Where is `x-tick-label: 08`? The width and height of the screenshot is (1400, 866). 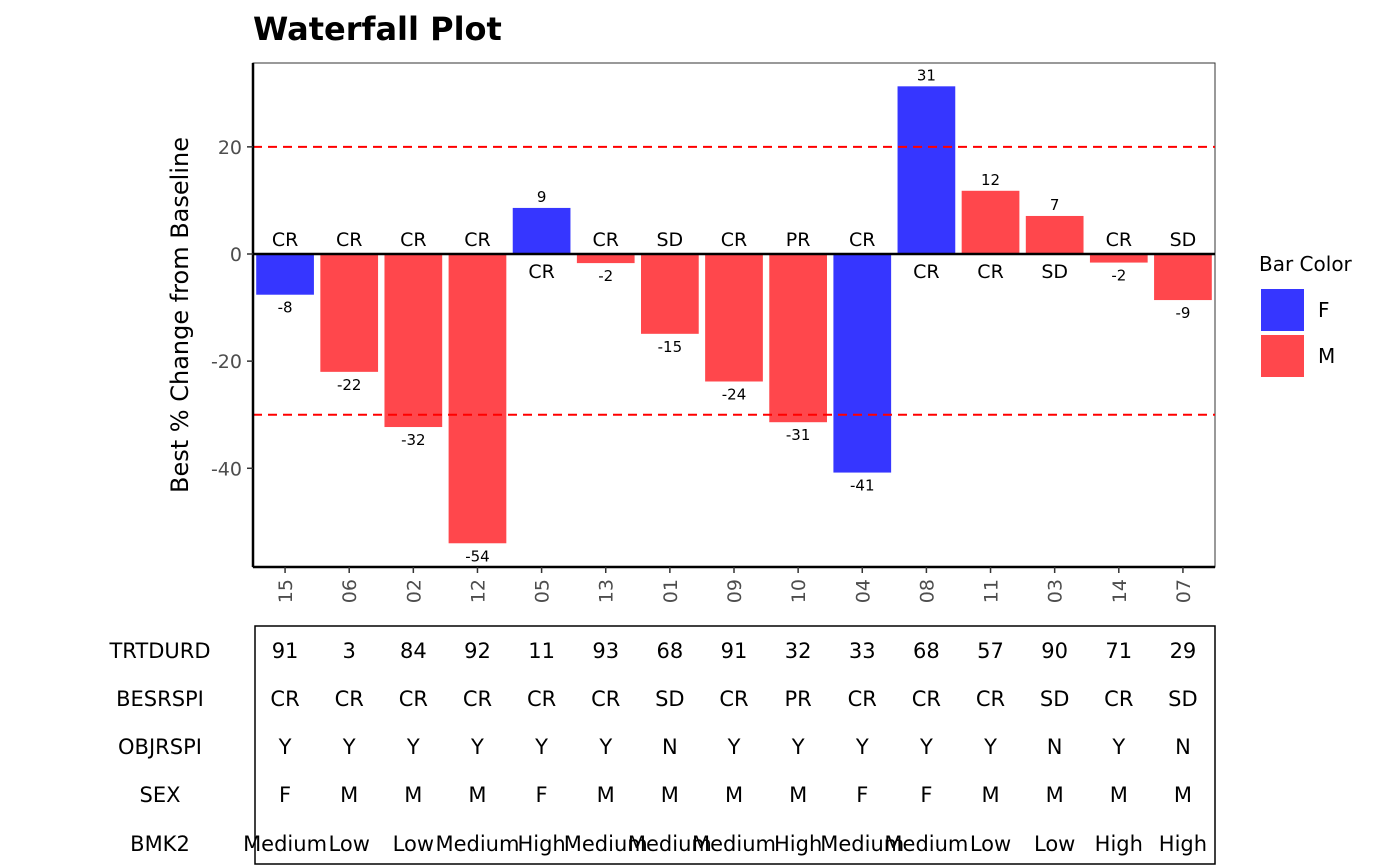 x-tick-label: 08 is located at coordinates (927, 591).